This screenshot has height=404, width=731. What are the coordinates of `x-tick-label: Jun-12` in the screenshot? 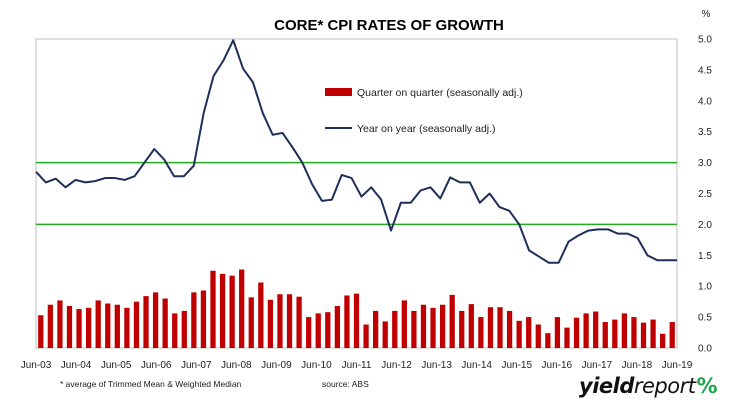 It's located at (396, 365).